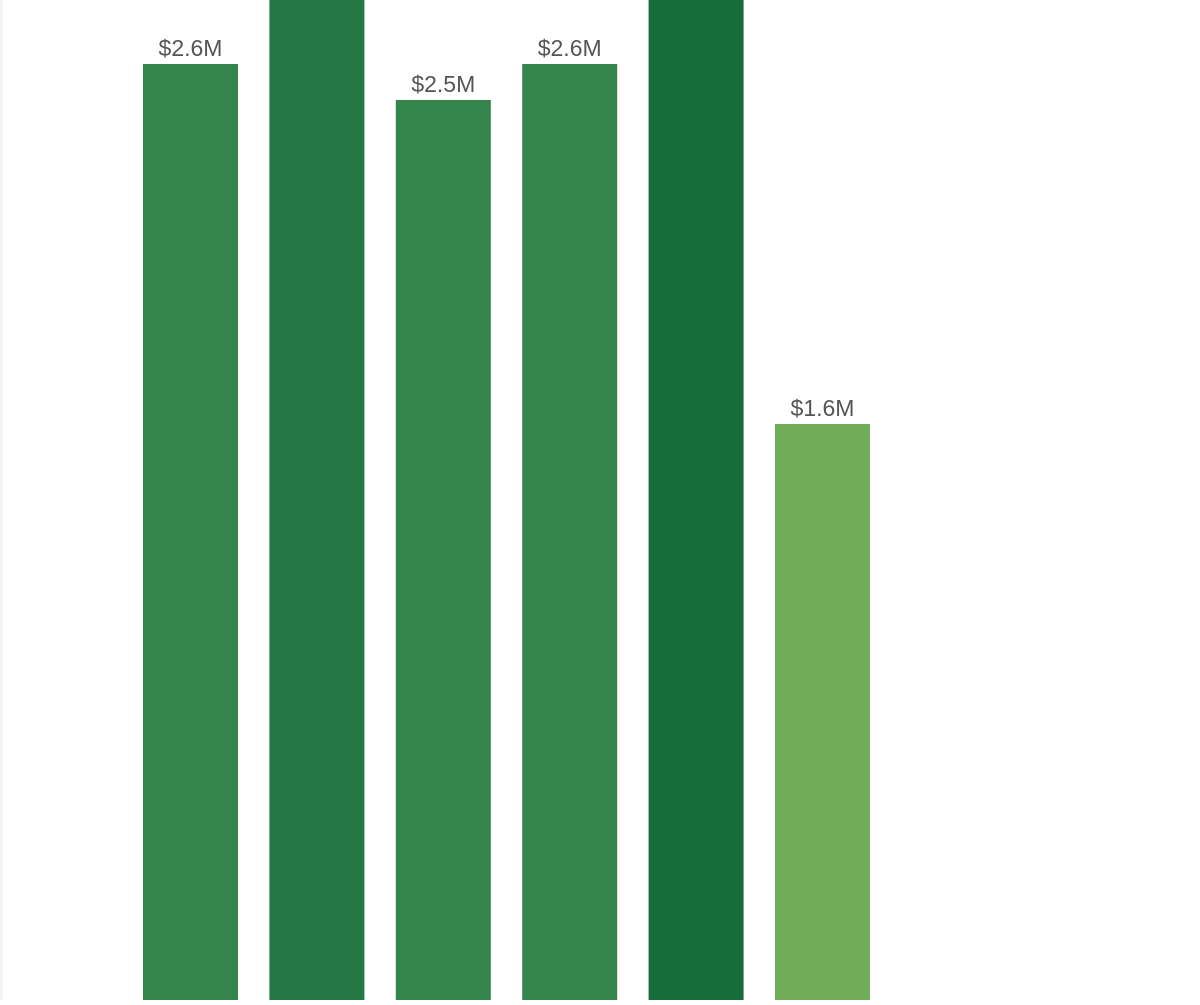 The image size is (1200, 1005). Describe the element at coordinates (443, 84) in the screenshot. I see `data-label-3: $2.5M` at that location.